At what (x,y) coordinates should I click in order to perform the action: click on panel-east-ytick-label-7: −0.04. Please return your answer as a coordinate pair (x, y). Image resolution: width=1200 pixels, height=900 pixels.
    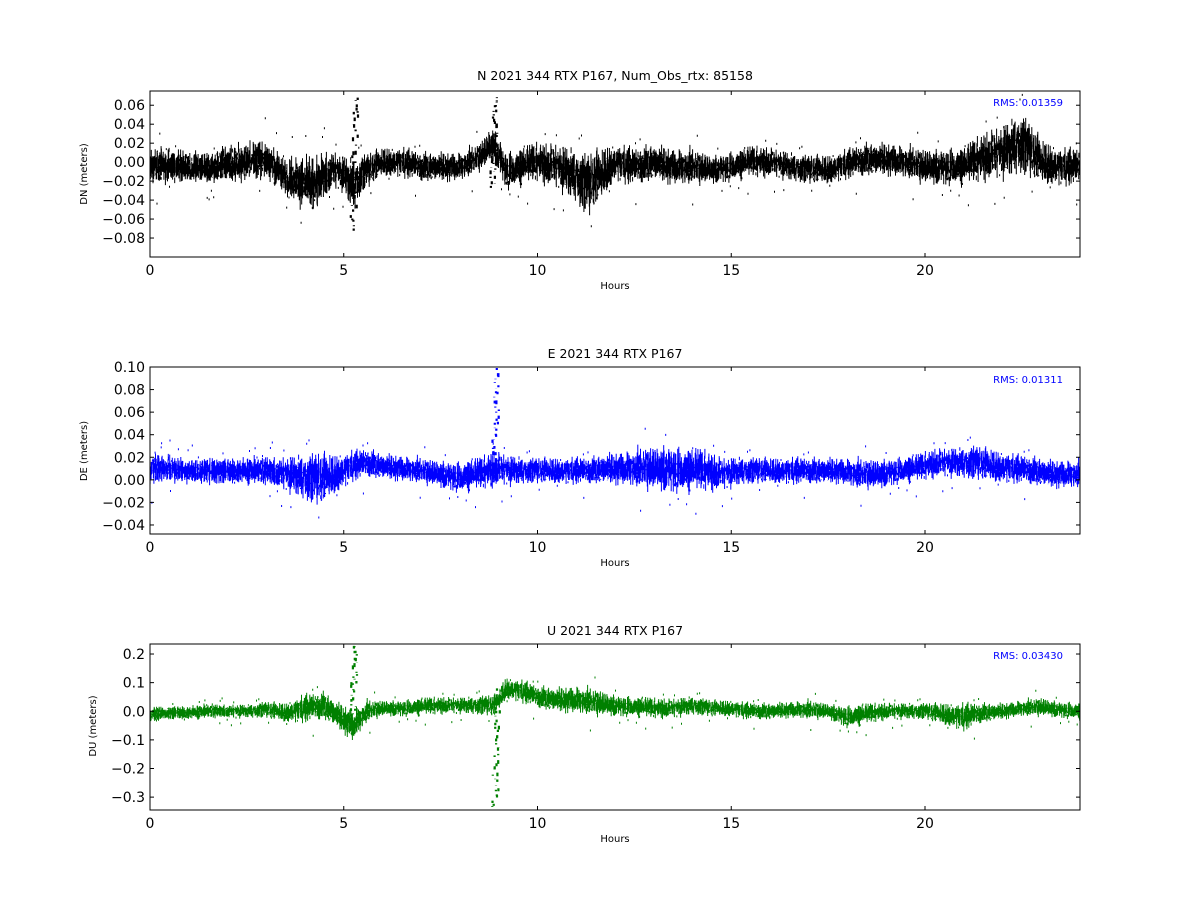
    Looking at the image, I should click on (123, 526).